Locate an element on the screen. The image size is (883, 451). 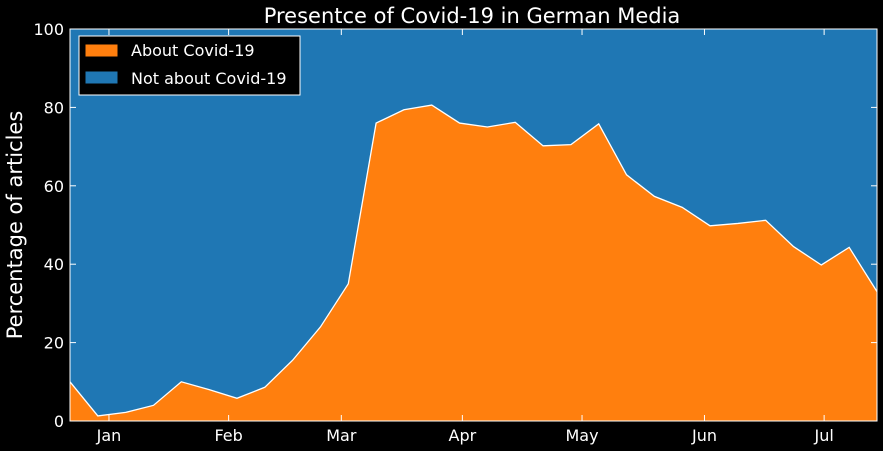
x-tick-label: Mar is located at coordinates (341, 435).